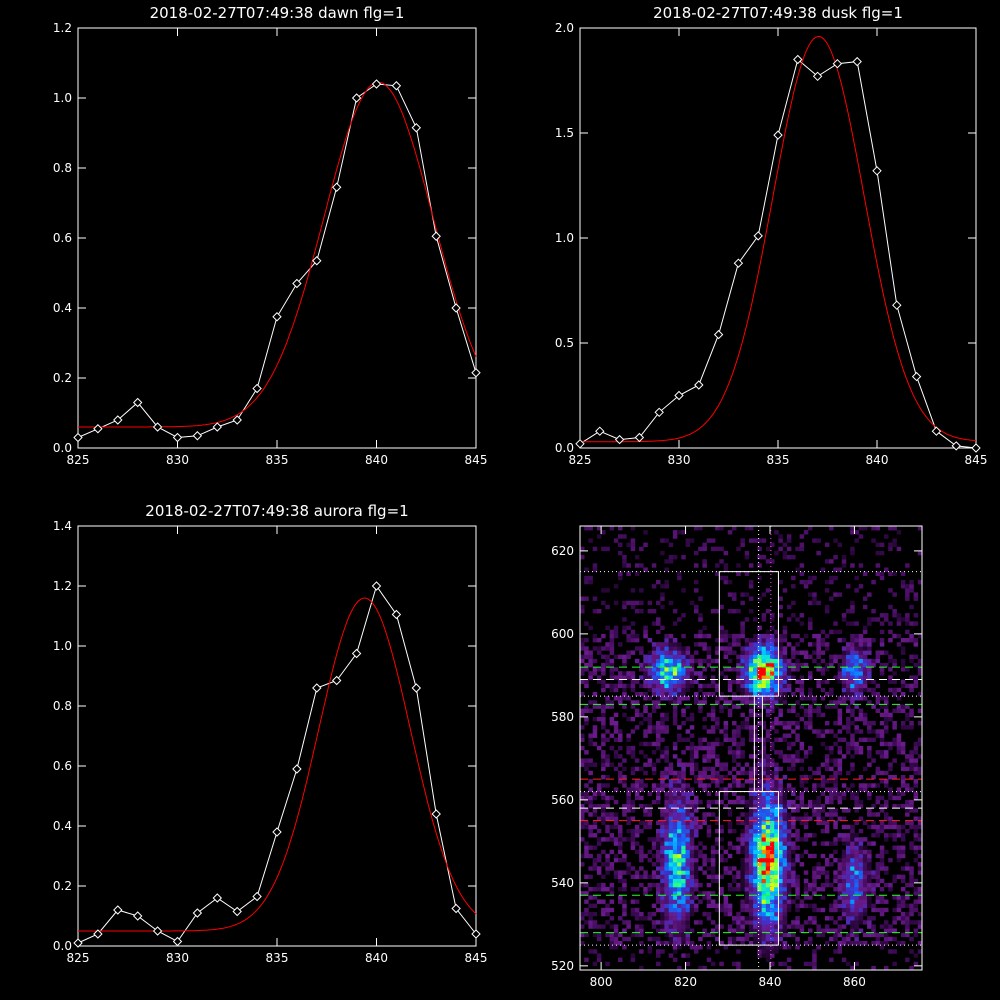 The image size is (1000, 1000). I want to click on plot-title: 2018-02-27T07:49:38 dusk flg=1, so click(778, 13).